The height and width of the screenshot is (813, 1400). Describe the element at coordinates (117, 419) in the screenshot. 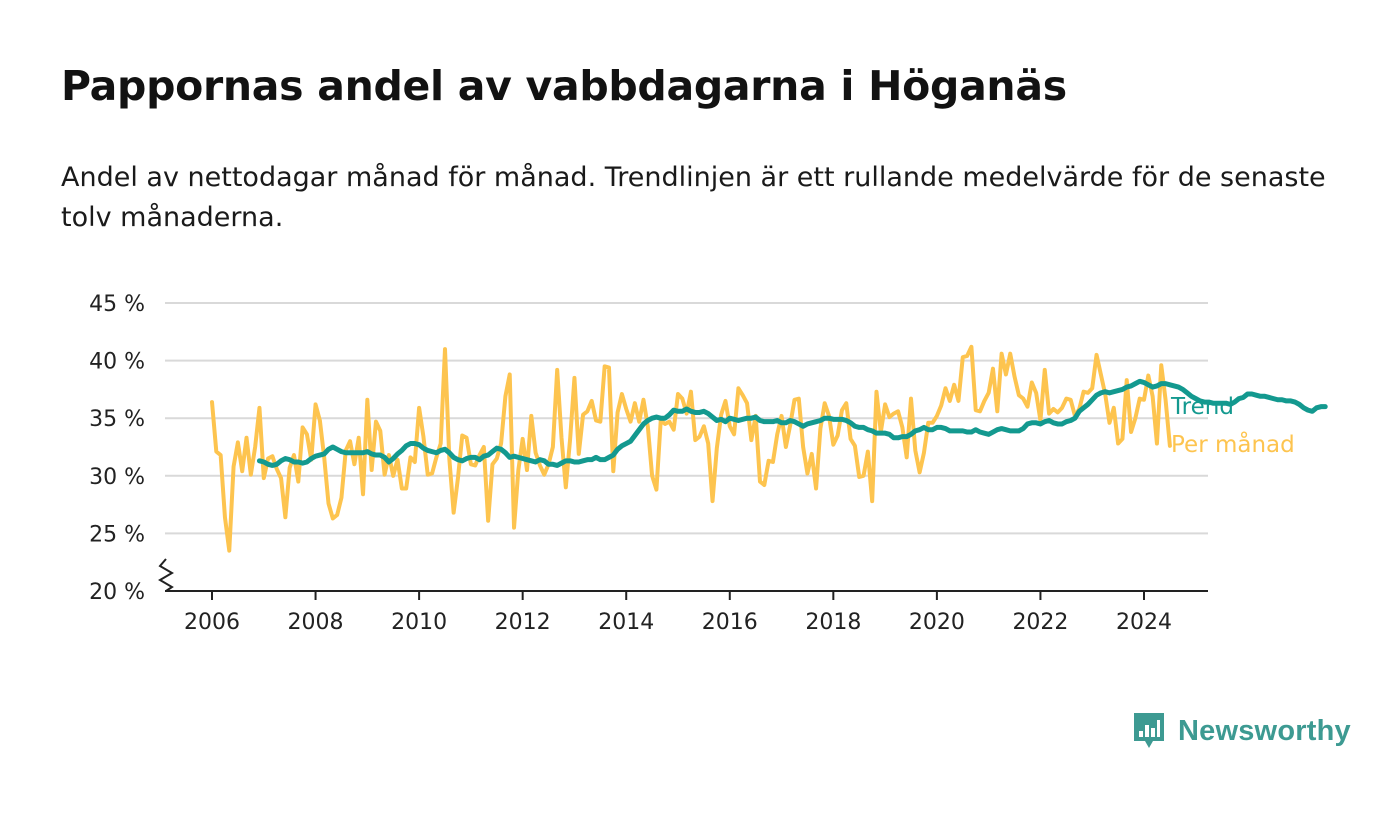

I see `y-tick-label: 35 %` at that location.